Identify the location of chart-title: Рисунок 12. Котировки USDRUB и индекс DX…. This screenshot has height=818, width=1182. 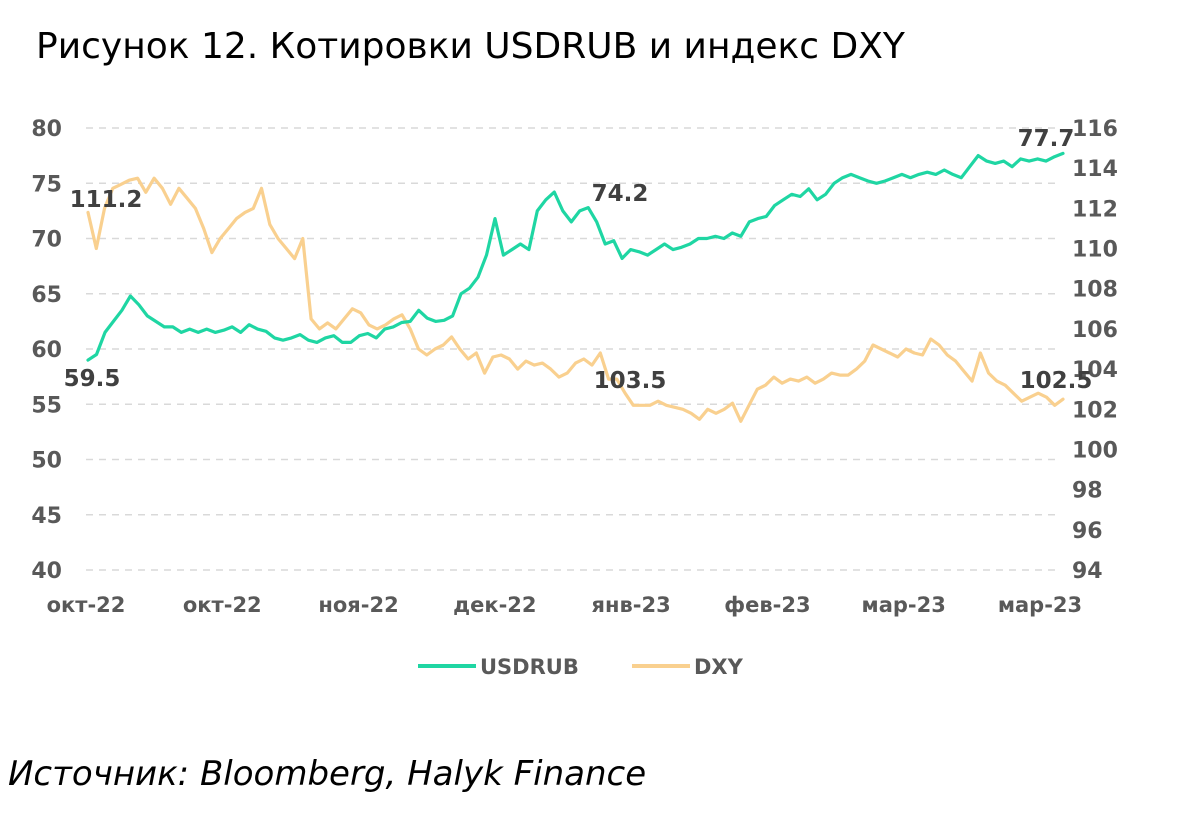
(470, 46).